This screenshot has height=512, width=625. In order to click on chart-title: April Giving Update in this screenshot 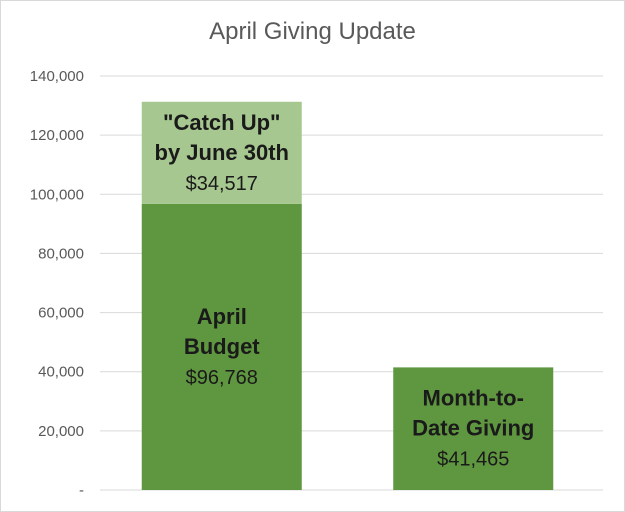, I will do `click(312, 31)`.